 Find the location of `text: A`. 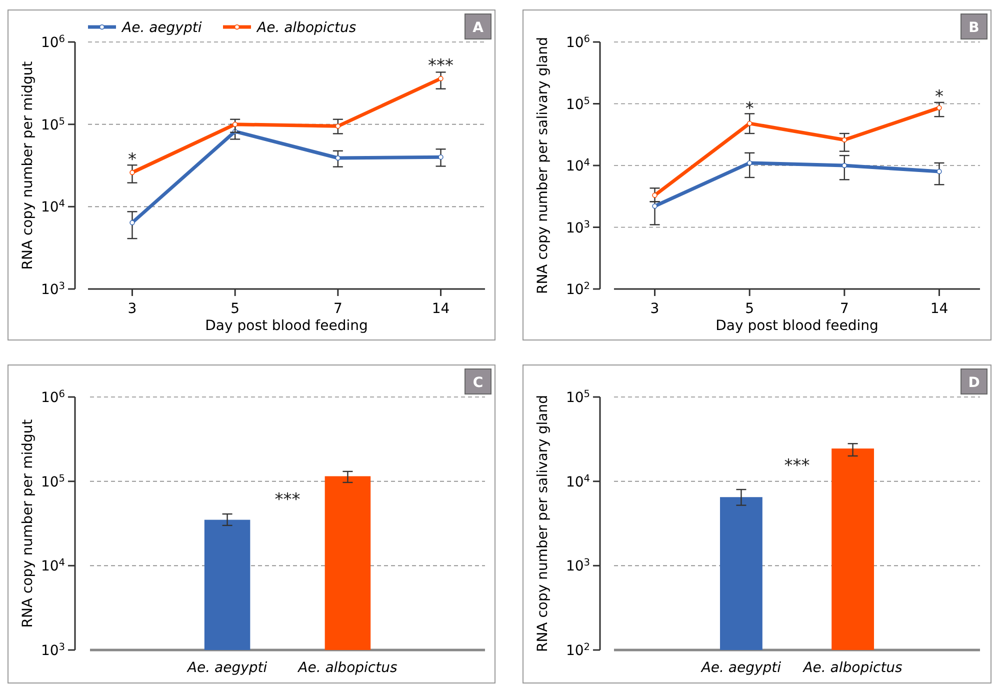

text: A is located at coordinates (478, 28).